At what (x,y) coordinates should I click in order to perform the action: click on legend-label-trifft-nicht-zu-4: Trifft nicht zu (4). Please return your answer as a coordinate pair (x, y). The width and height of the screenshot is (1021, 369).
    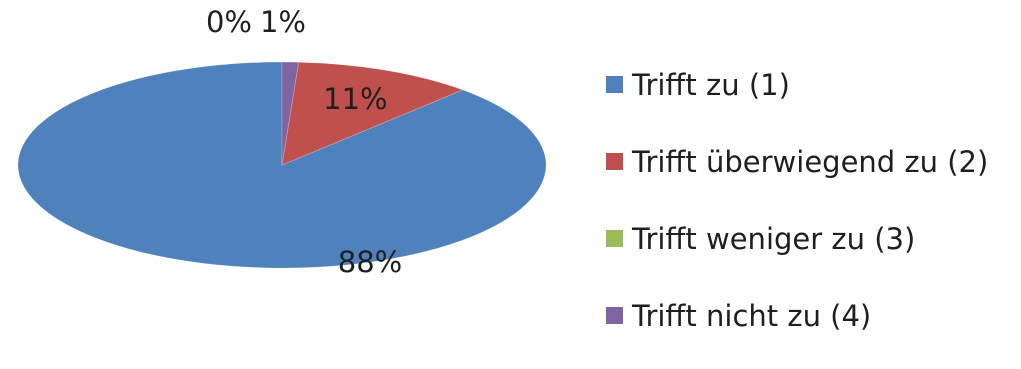
    Looking at the image, I should click on (751, 316).